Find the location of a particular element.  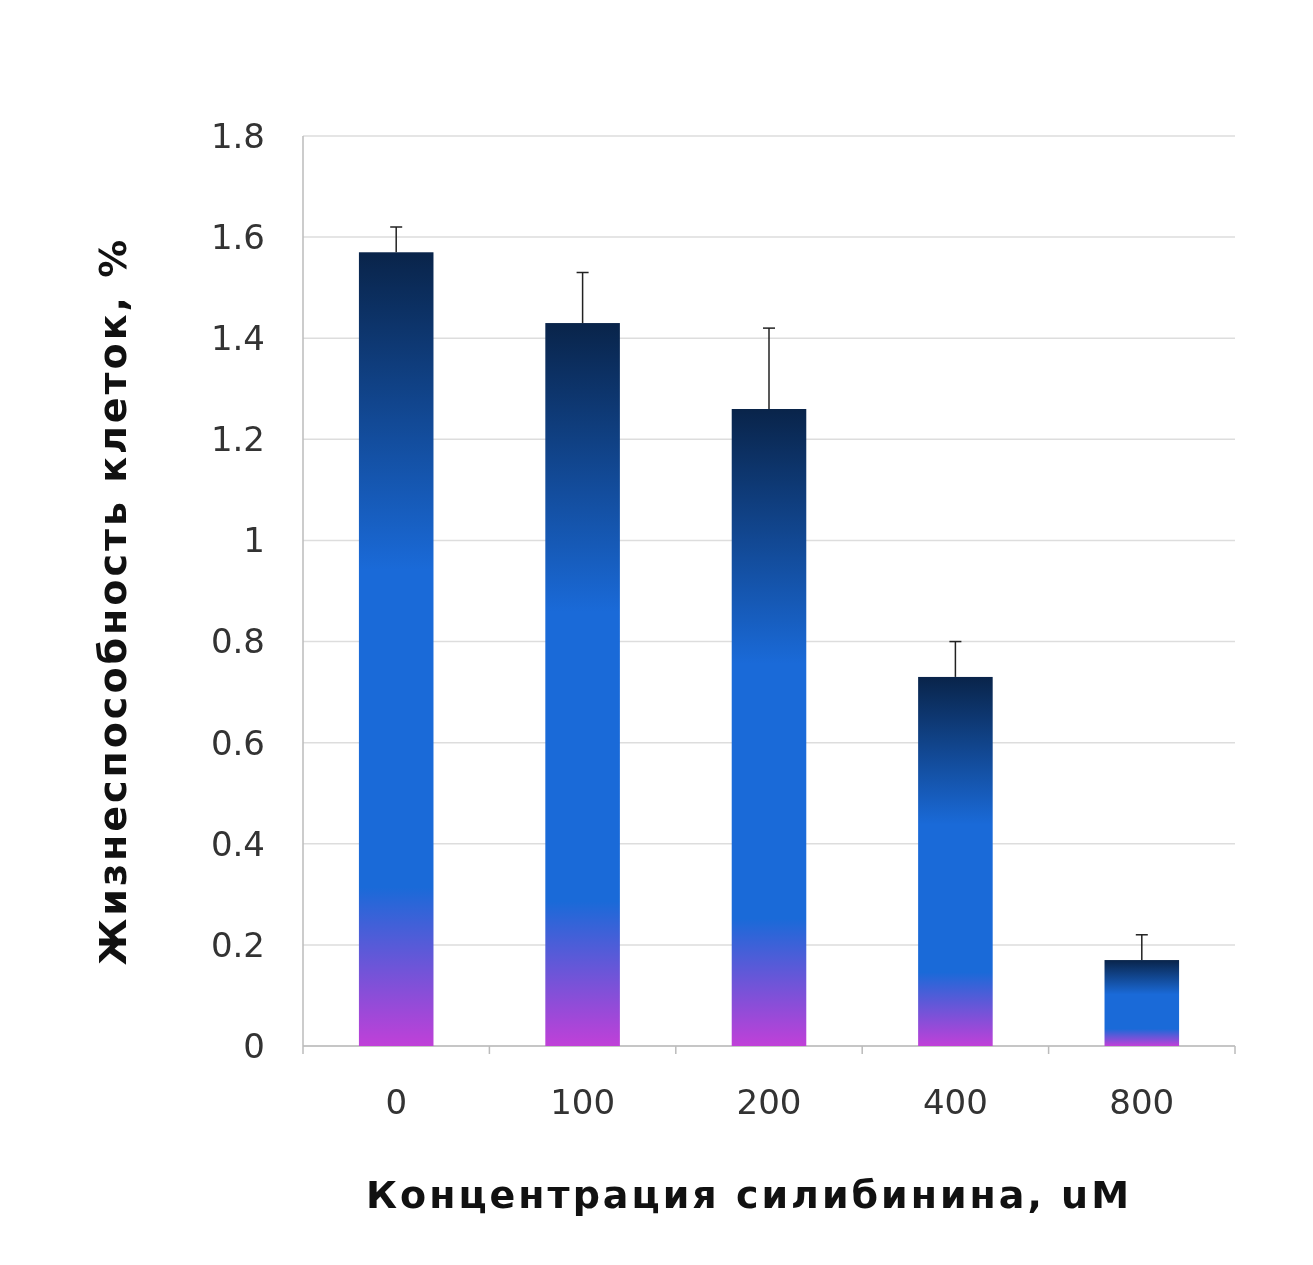

x-tick-label: 100 is located at coordinates (583, 1102).